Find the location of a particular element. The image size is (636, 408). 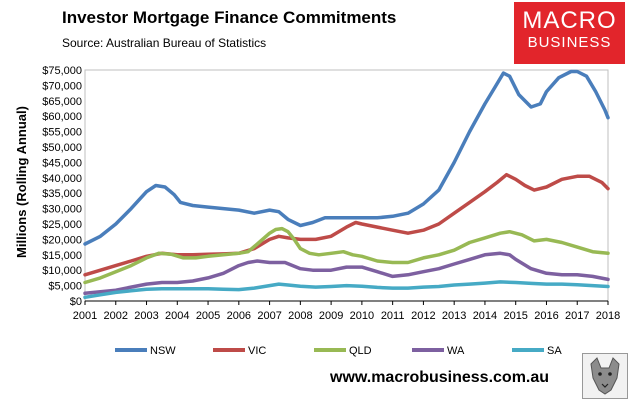

x-tick-label: 2017 is located at coordinates (577, 316).